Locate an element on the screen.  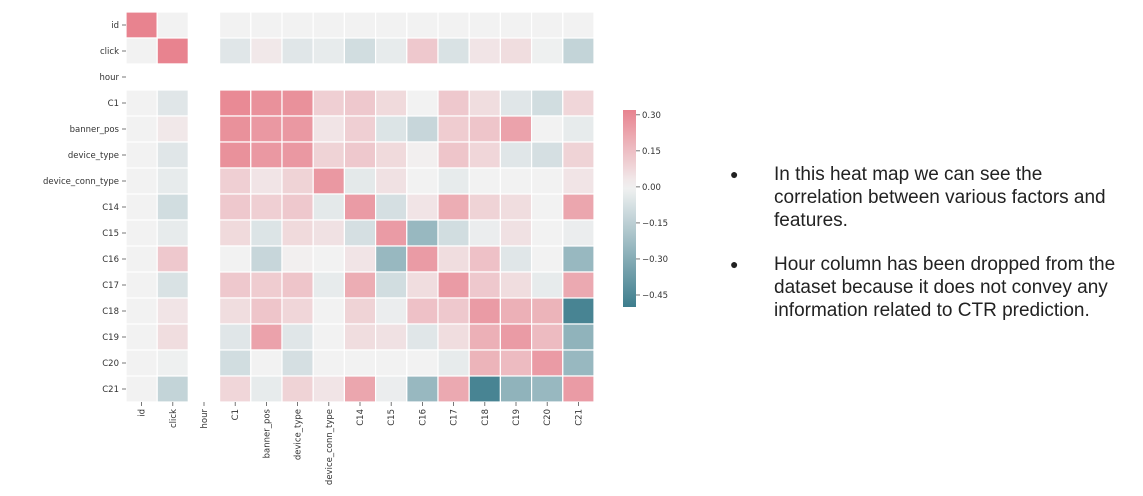
row-tick-label: banner_pos is located at coordinates (95, 130).